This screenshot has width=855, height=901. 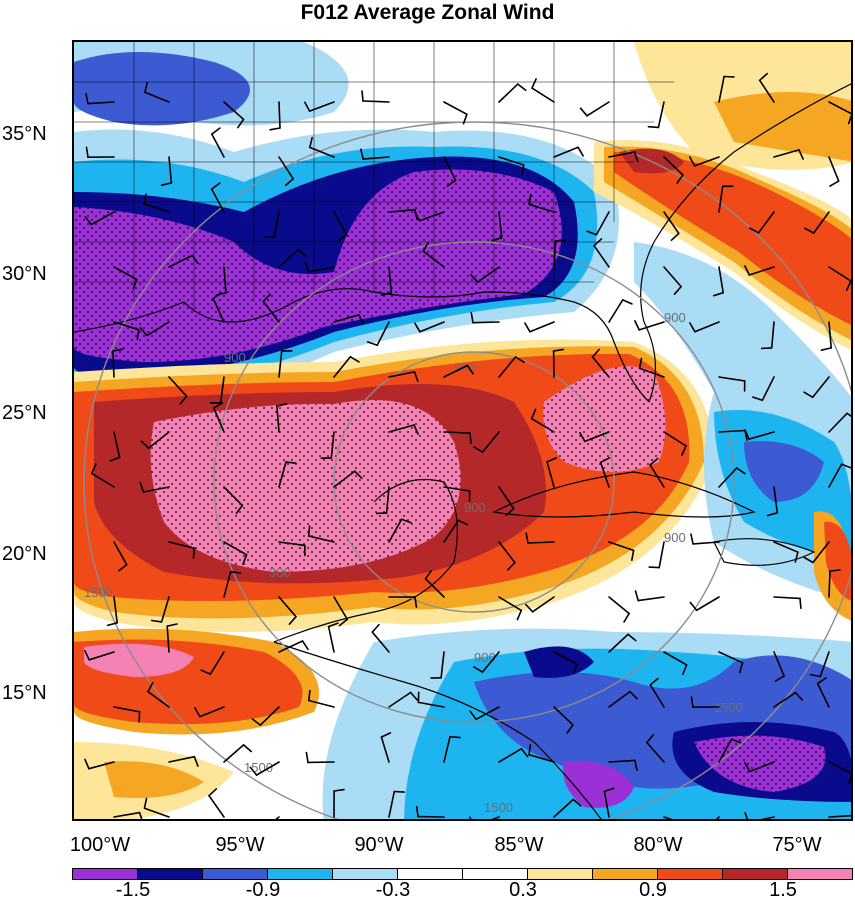 I want to click on lon-label-95w: 95°W, so click(x=240, y=845).